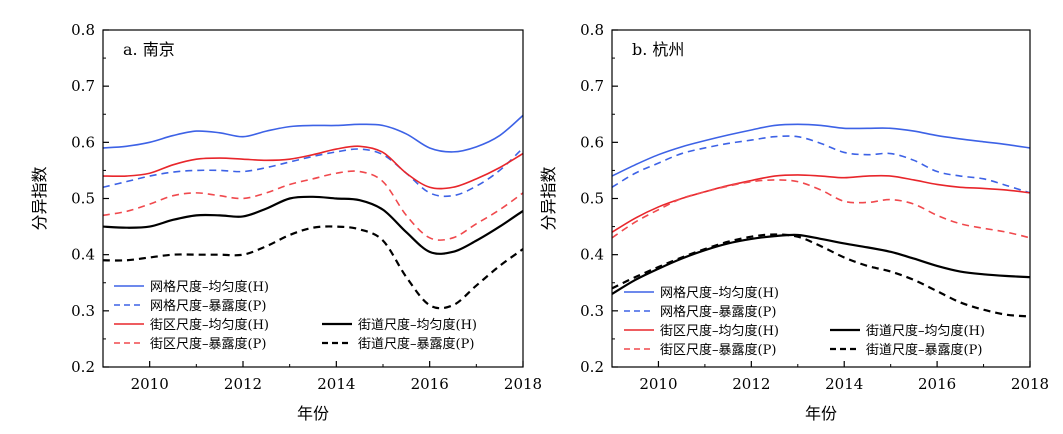 Image resolution: width=1063 pixels, height=434 pixels. What do you see at coordinates (149, 49) in the screenshot?
I see `panel-label: a. 南京` at bounding box center [149, 49].